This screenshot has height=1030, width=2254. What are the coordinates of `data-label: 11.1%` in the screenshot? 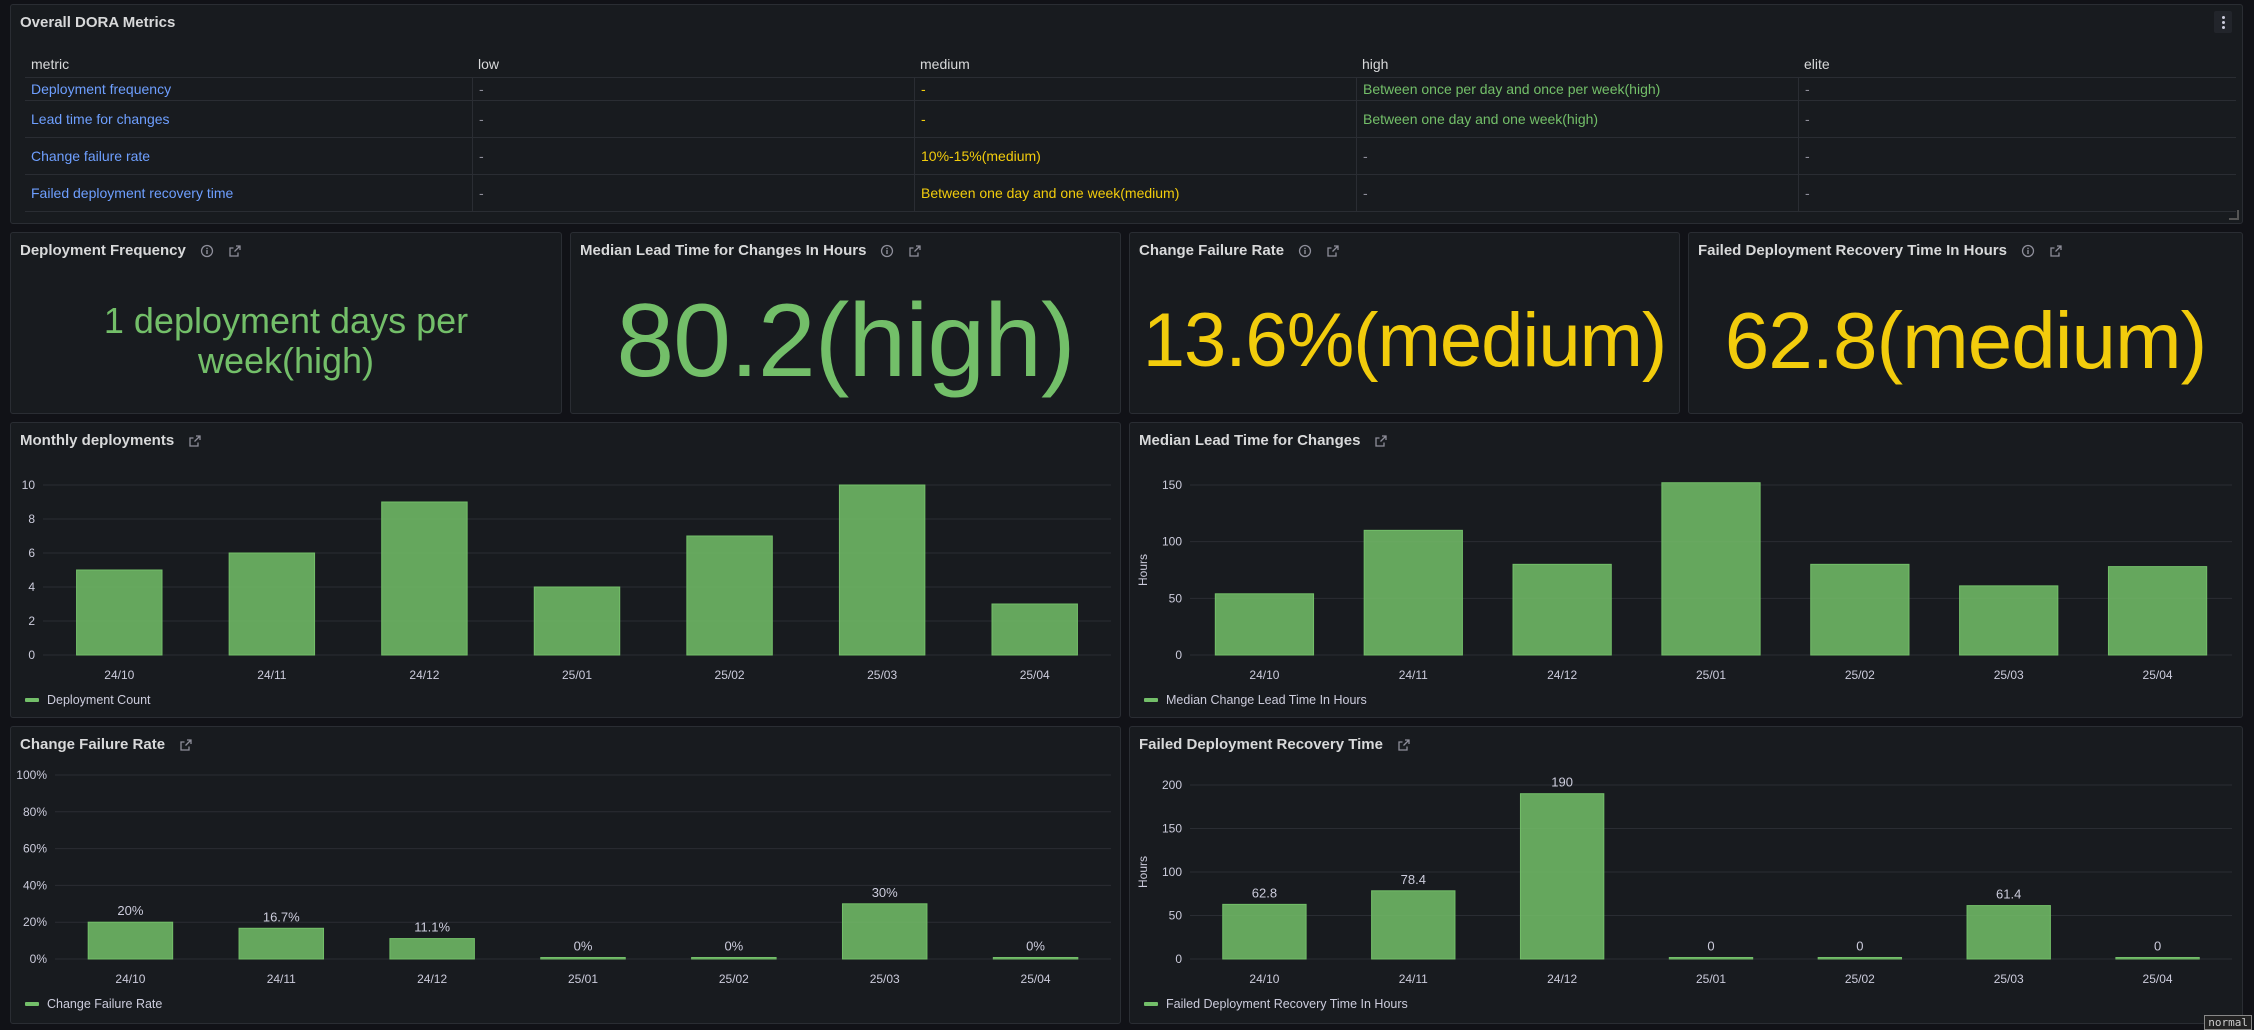 It's located at (432, 927).